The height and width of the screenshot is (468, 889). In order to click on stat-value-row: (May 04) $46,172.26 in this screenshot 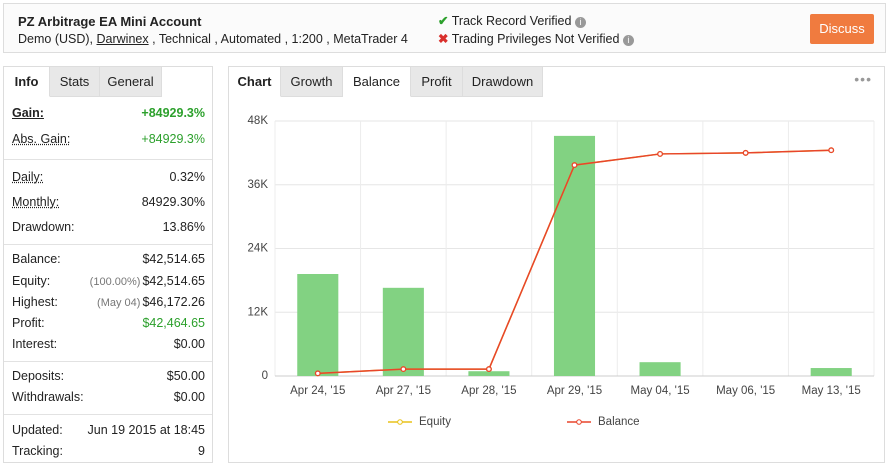, I will do `click(151, 302)`.